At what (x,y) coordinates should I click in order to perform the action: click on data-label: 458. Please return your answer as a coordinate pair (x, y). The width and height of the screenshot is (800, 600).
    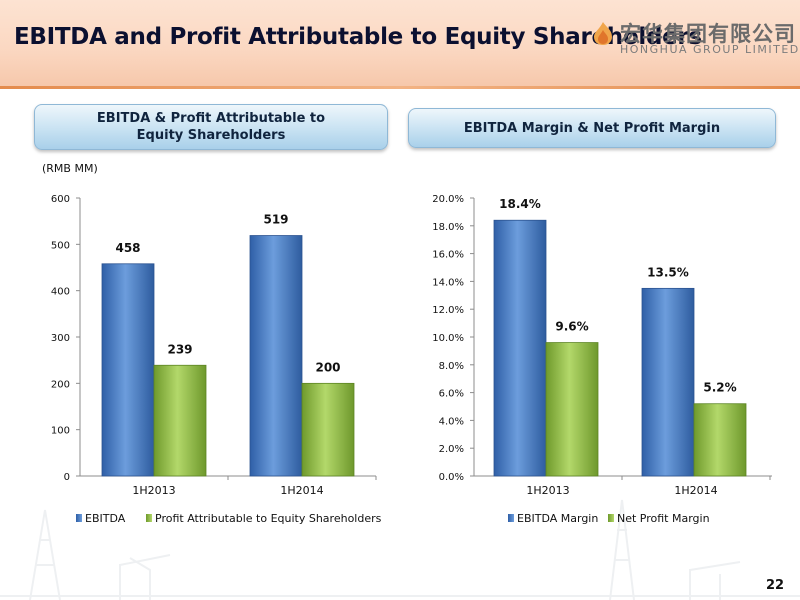
    Looking at the image, I should click on (127, 248).